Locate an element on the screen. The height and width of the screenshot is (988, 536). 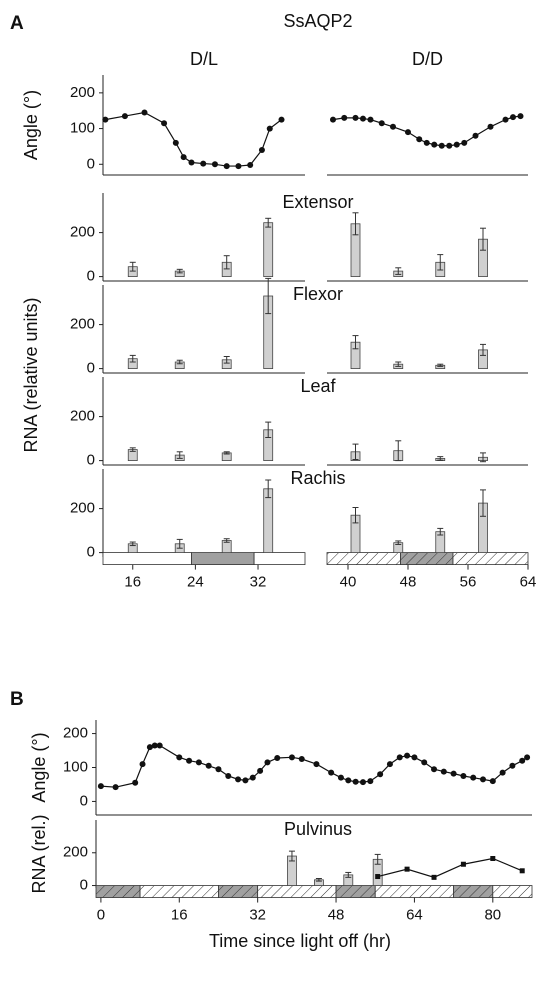
y-axis-label: Angle (°) is located at coordinates (39, 767).